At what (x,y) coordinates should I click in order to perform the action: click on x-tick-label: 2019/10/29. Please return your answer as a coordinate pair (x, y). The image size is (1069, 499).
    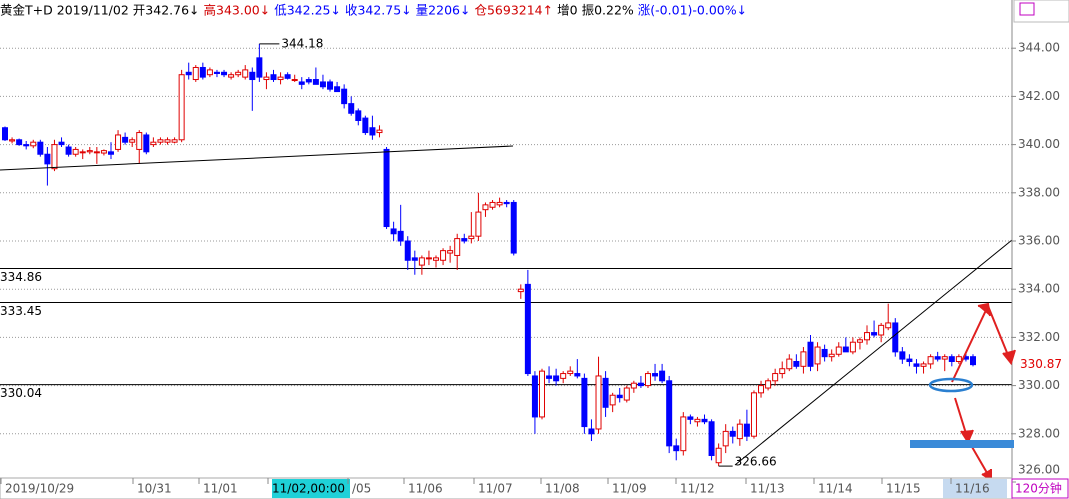
    Looking at the image, I should click on (39, 489).